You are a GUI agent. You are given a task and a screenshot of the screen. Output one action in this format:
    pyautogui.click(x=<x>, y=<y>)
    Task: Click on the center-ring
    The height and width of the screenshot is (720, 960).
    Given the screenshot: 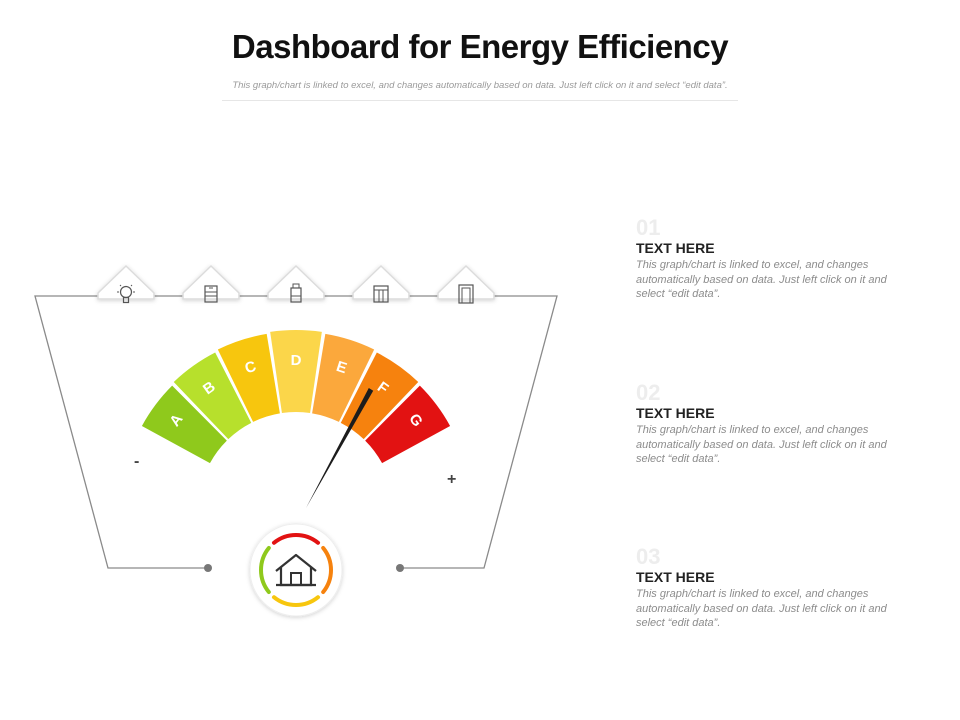 What is the action you would take?
    pyautogui.click(x=296, y=570)
    